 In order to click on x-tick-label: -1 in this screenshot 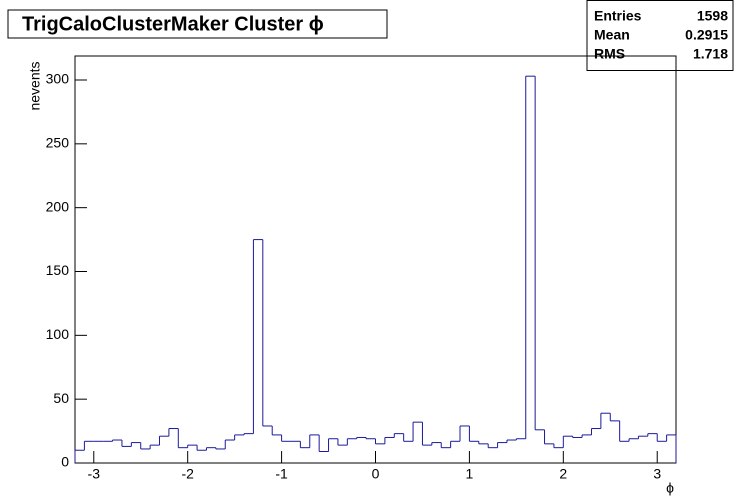, I will do `click(281, 474)`.